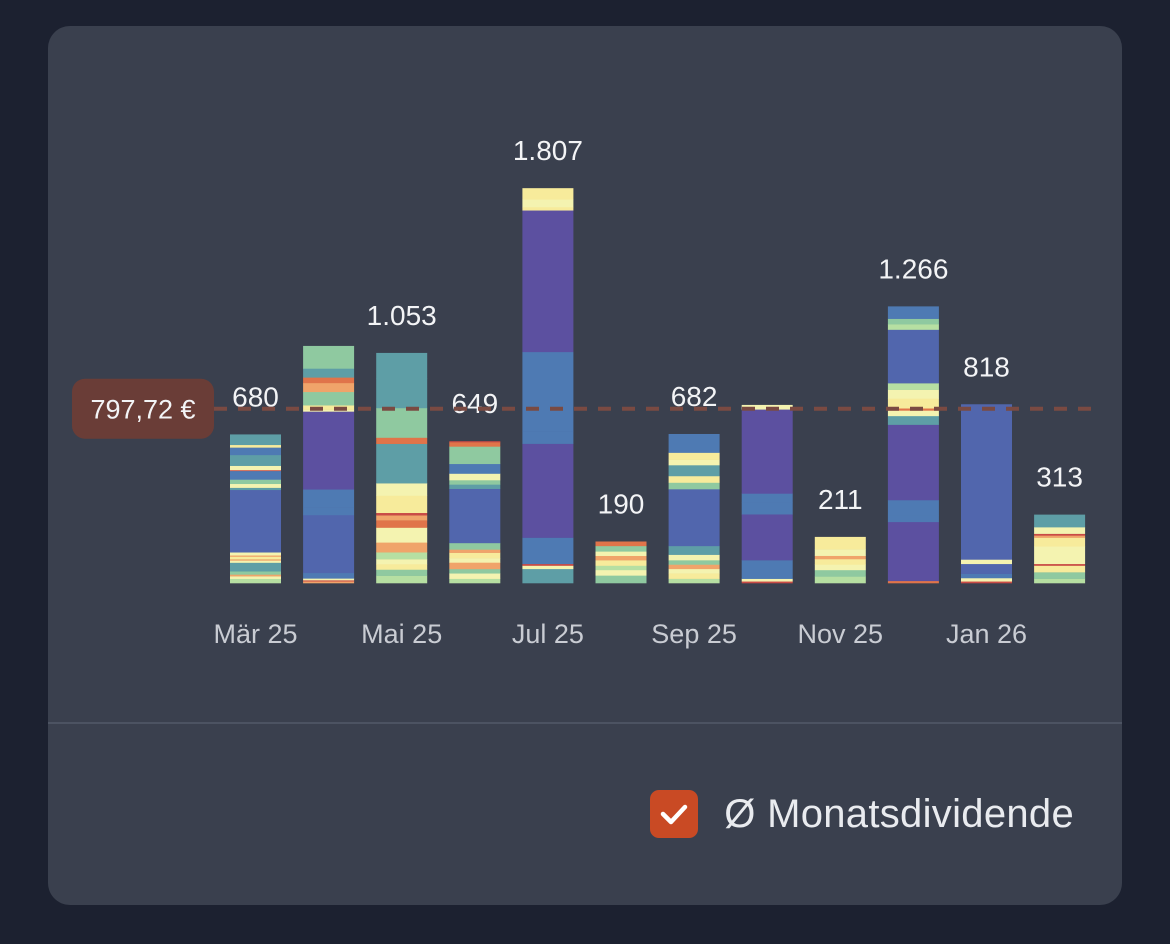  I want to click on bar-Feb 26, so click(1060, 549).